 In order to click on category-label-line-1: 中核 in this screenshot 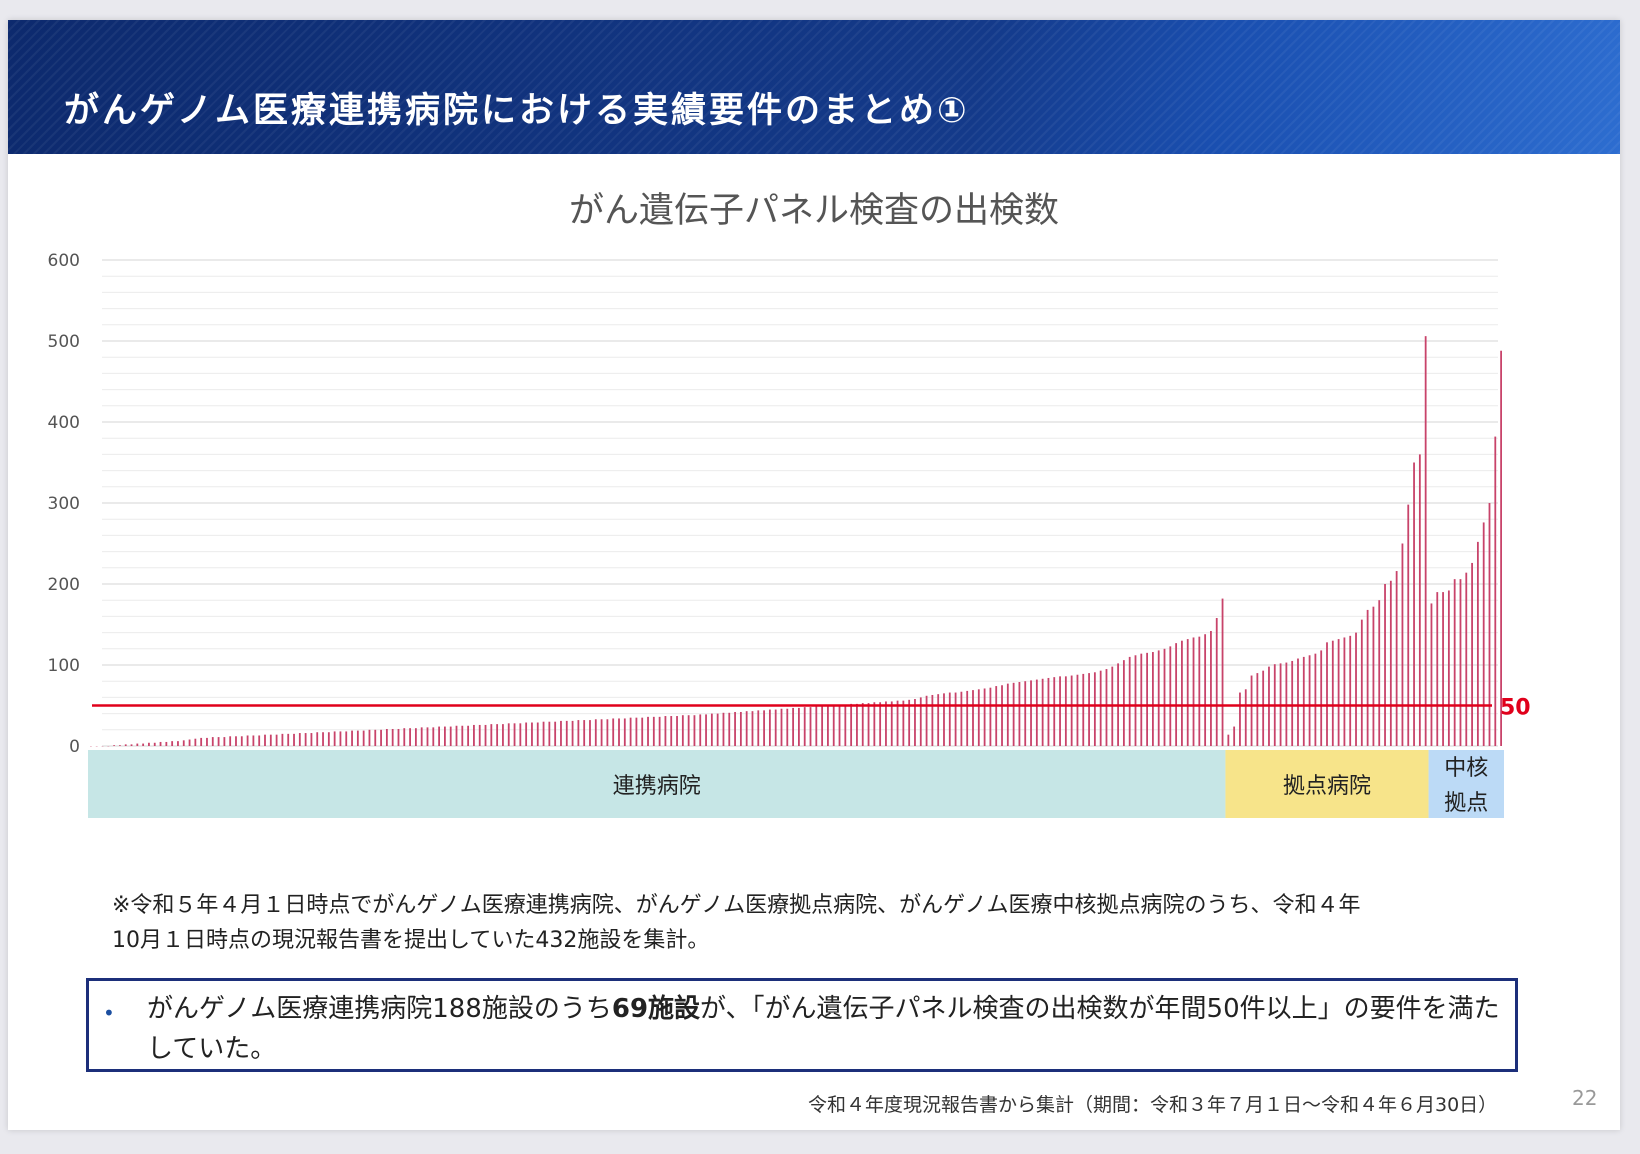, I will do `click(1466, 768)`.